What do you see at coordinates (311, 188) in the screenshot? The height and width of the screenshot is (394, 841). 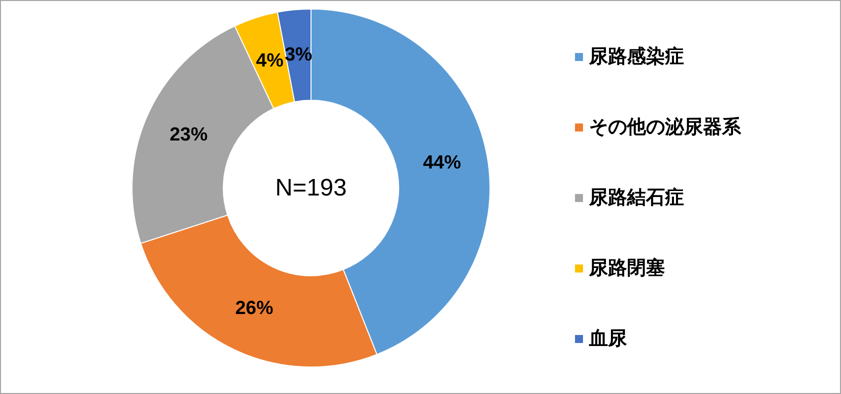 I see `text: N=193` at bounding box center [311, 188].